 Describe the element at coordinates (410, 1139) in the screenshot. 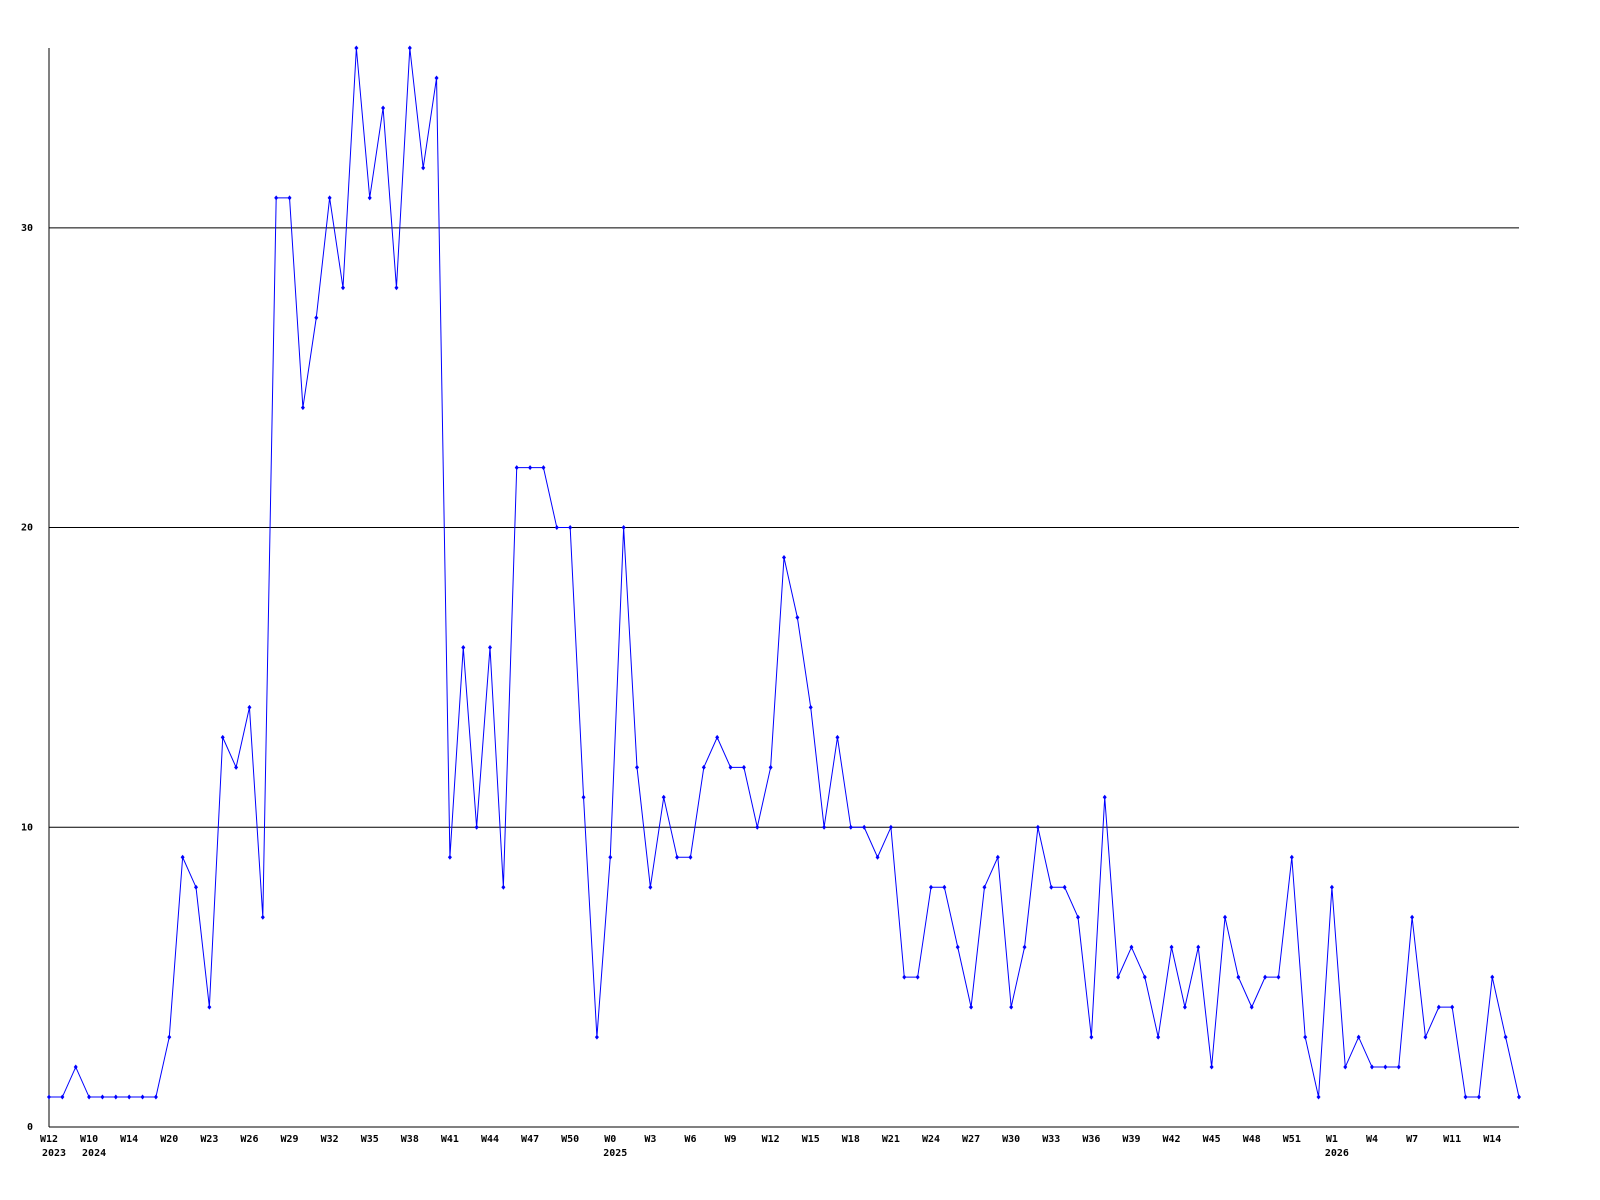

I see `x-tick-label: W38` at that location.